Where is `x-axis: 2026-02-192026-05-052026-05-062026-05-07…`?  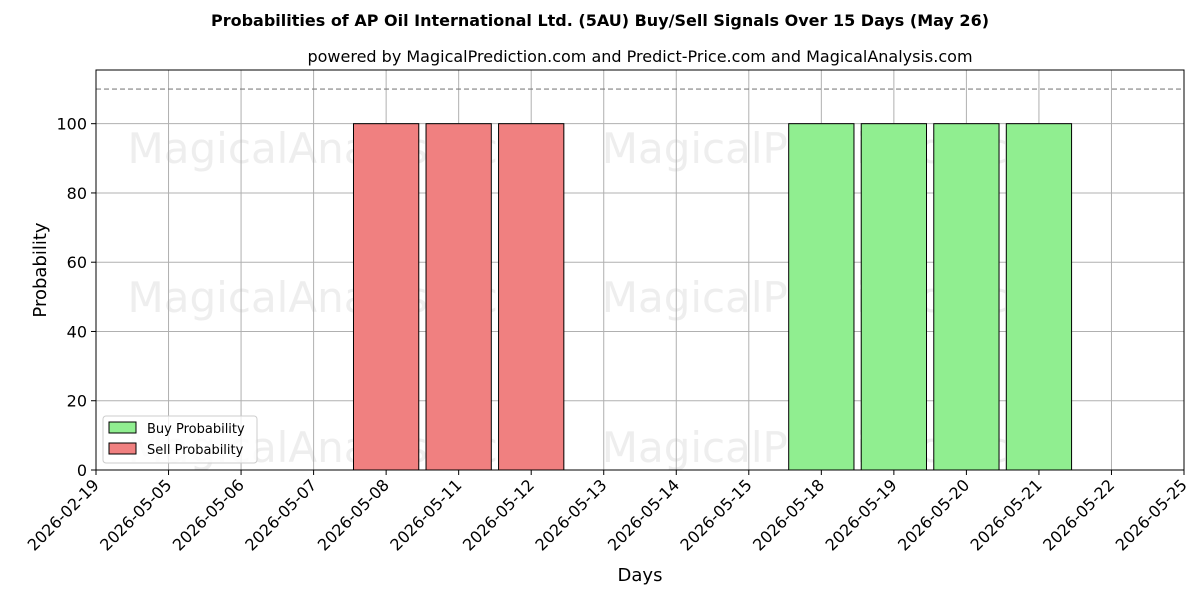
x-axis: 2026-02-192026-05-052026-05-062026-05-07… is located at coordinates (607, 512).